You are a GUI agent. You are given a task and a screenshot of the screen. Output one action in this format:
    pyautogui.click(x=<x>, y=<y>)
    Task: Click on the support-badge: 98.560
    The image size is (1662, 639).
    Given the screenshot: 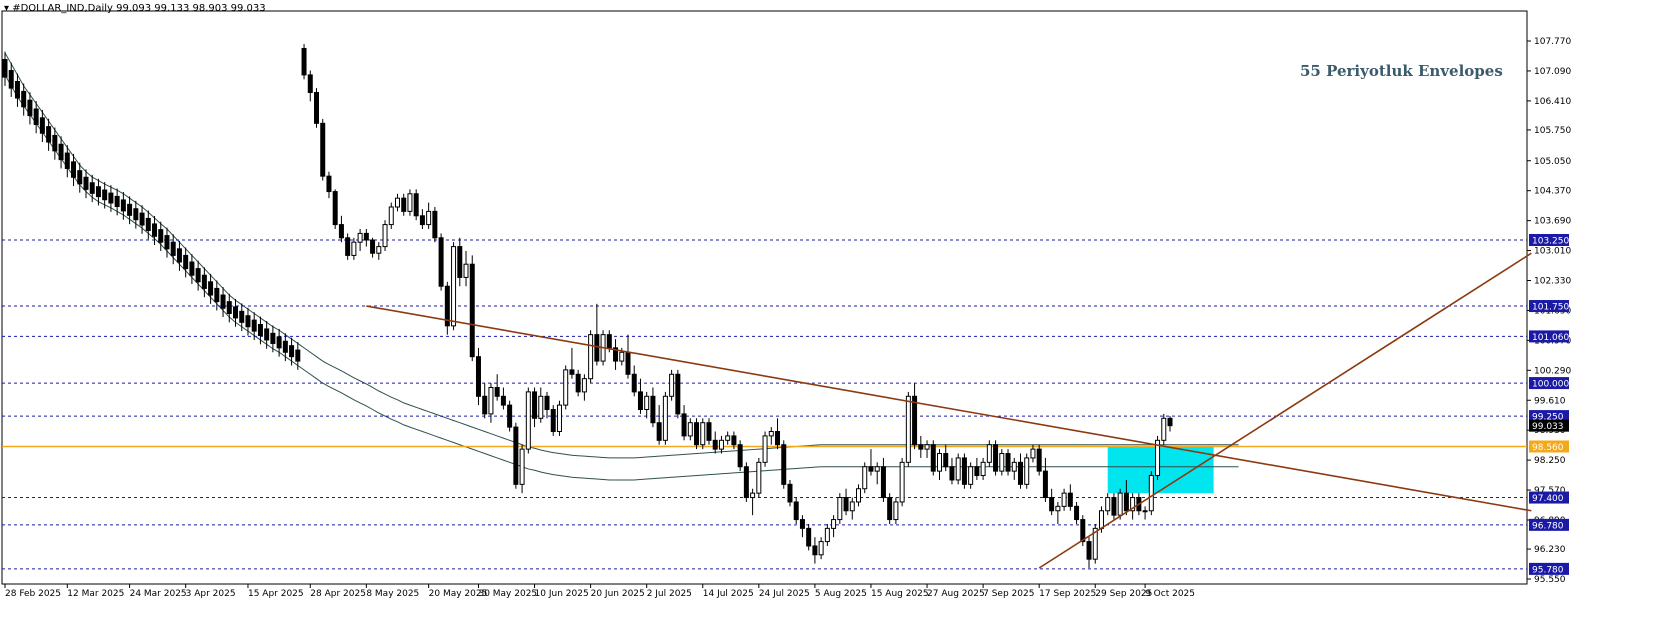 What is the action you would take?
    pyautogui.click(x=1548, y=448)
    